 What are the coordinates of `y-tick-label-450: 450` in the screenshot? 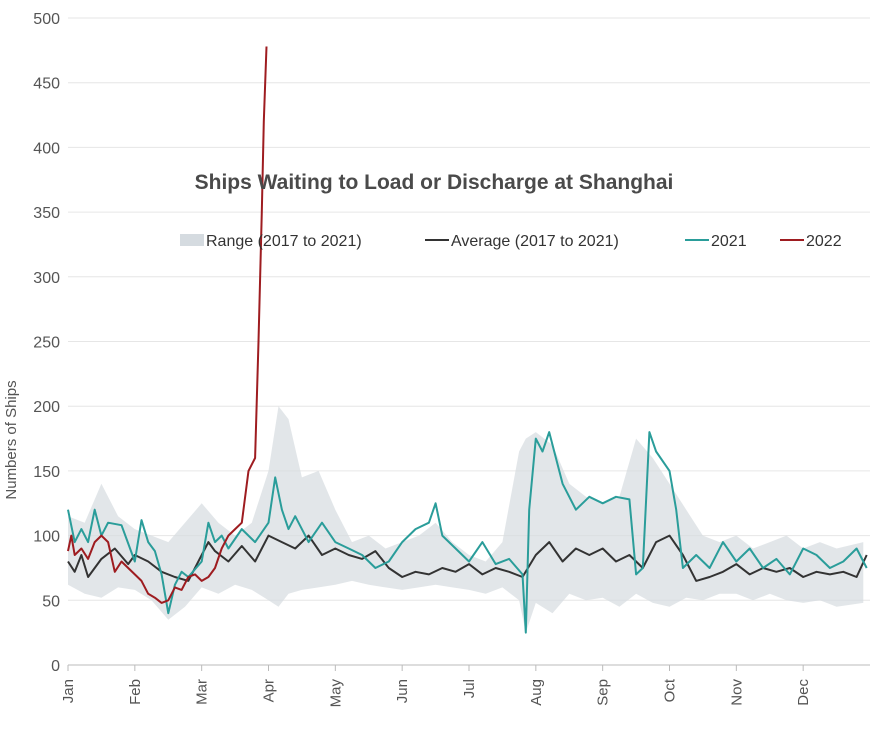 It's located at (46, 84).